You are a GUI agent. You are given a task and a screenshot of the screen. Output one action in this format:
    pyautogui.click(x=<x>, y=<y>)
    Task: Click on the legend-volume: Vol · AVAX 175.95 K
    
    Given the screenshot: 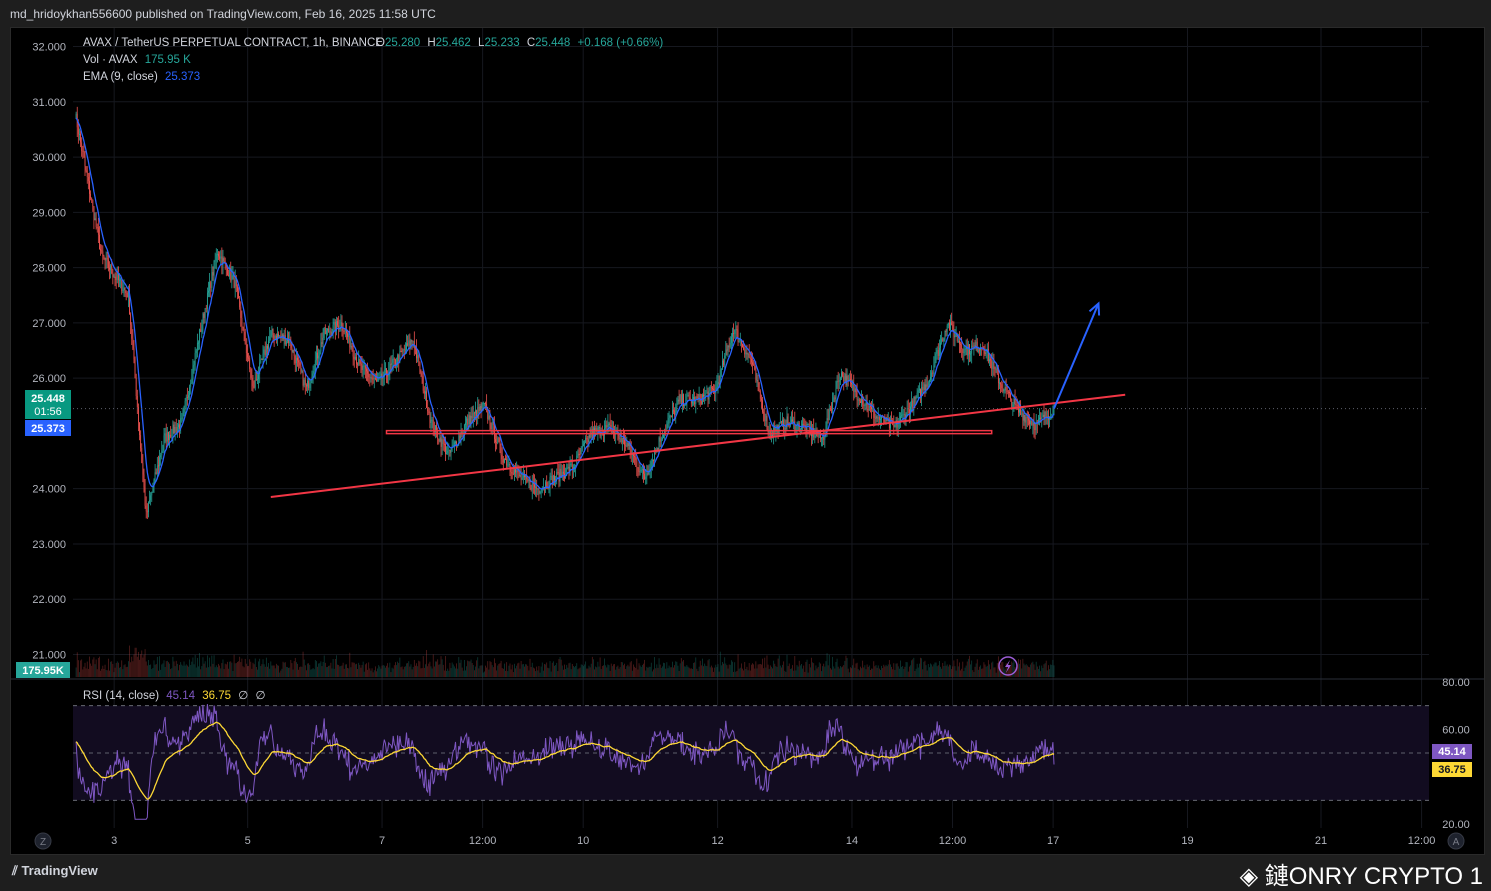 What is the action you would take?
    pyautogui.click(x=137, y=60)
    